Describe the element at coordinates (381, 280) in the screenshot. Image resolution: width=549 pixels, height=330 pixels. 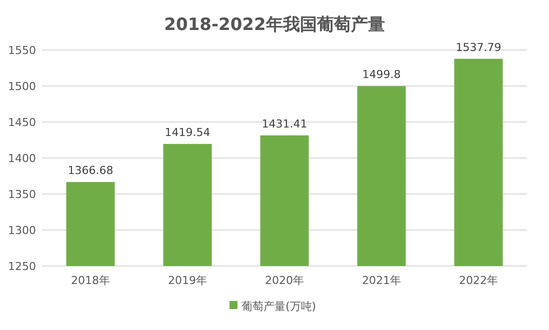
I see `x-tick-label: 2021年` at that location.